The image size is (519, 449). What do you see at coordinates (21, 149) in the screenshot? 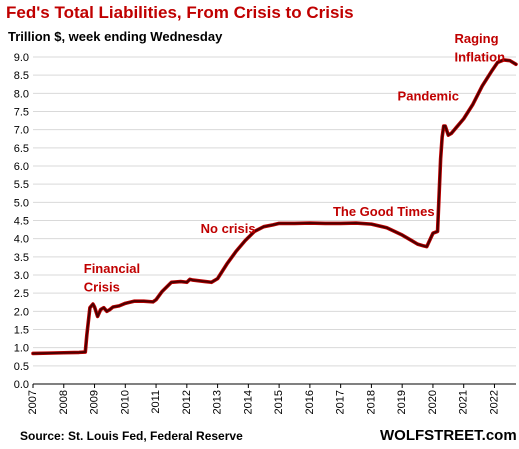
I see `y-tick-label: 6.5` at bounding box center [21, 149].